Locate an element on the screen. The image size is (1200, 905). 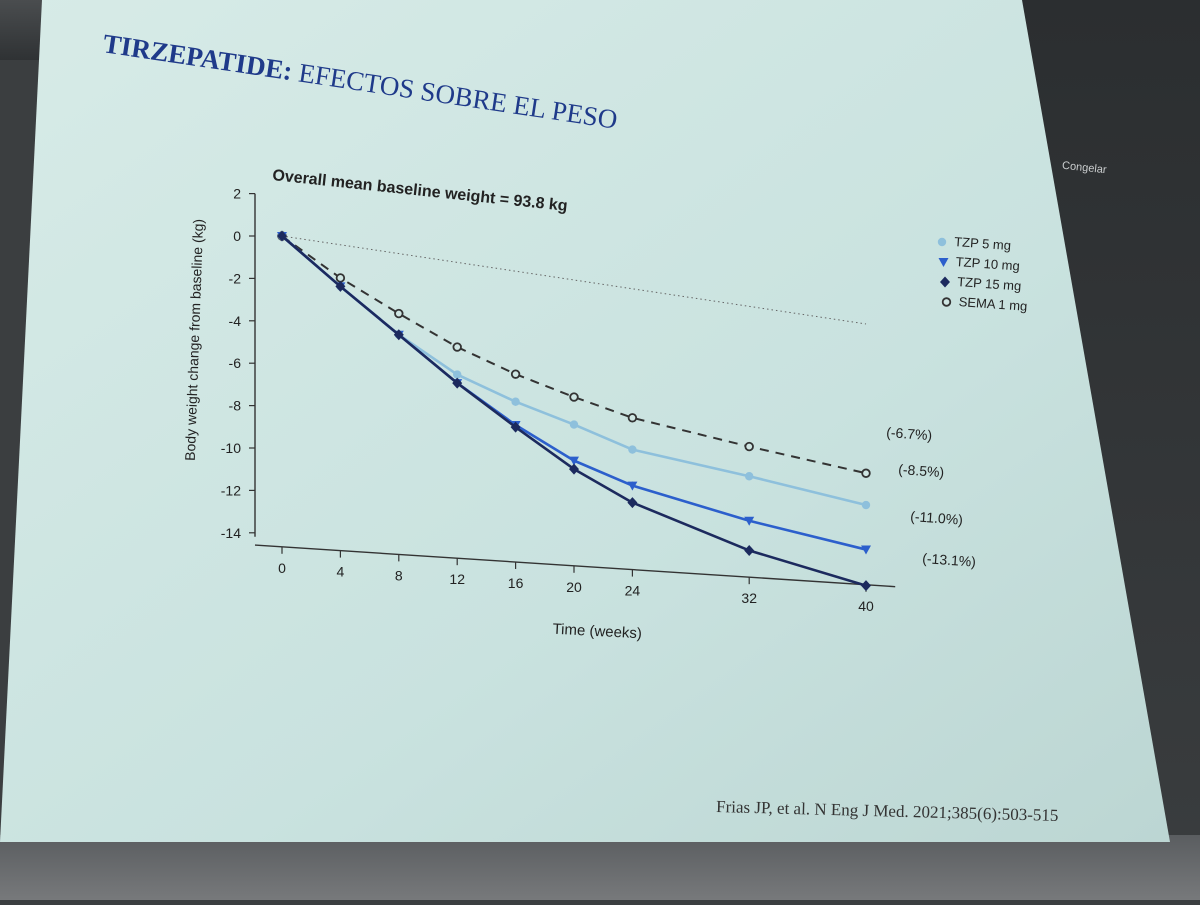
legend-marker-tzp-10-mg is located at coordinates (943, 262).